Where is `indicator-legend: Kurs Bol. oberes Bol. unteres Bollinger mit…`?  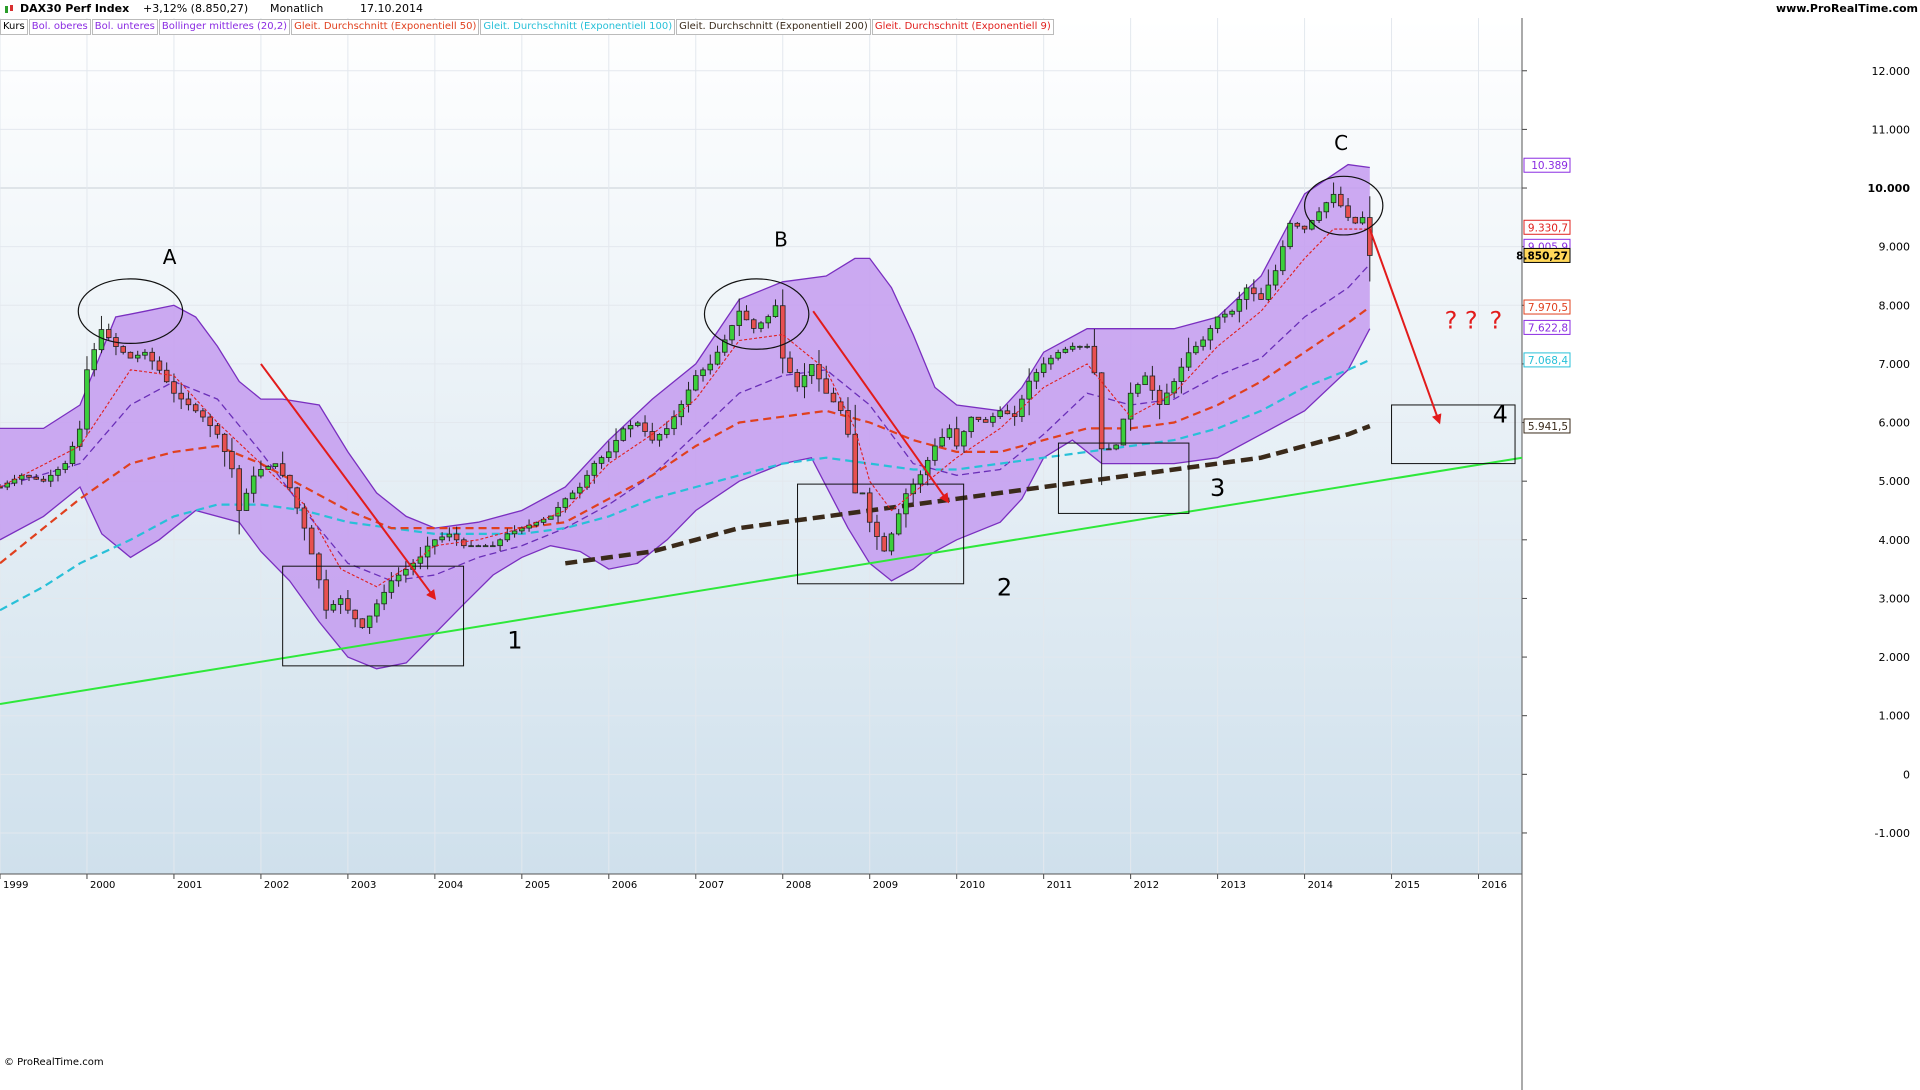 indicator-legend: Kurs Bol. oberes Bol. unteres Bollinger mit… is located at coordinates (527, 27).